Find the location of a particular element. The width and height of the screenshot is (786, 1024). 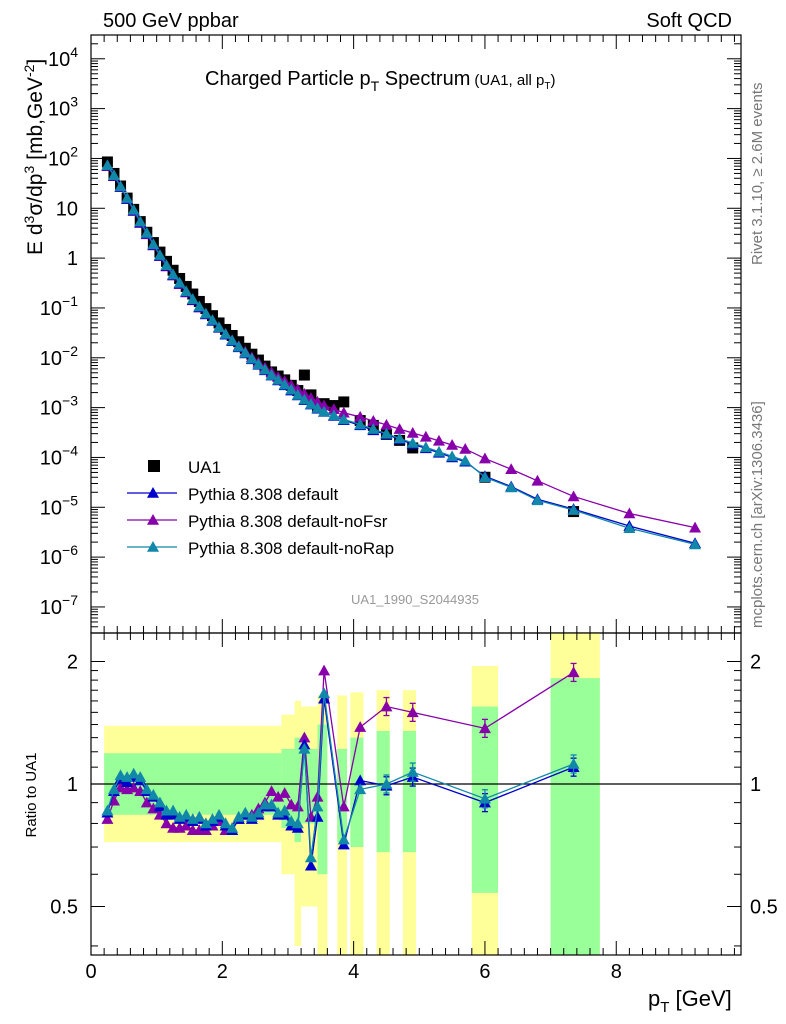

mcplots-label: mcplots.cern.ch [arXiv:1306.3436] is located at coordinates (757, 514).